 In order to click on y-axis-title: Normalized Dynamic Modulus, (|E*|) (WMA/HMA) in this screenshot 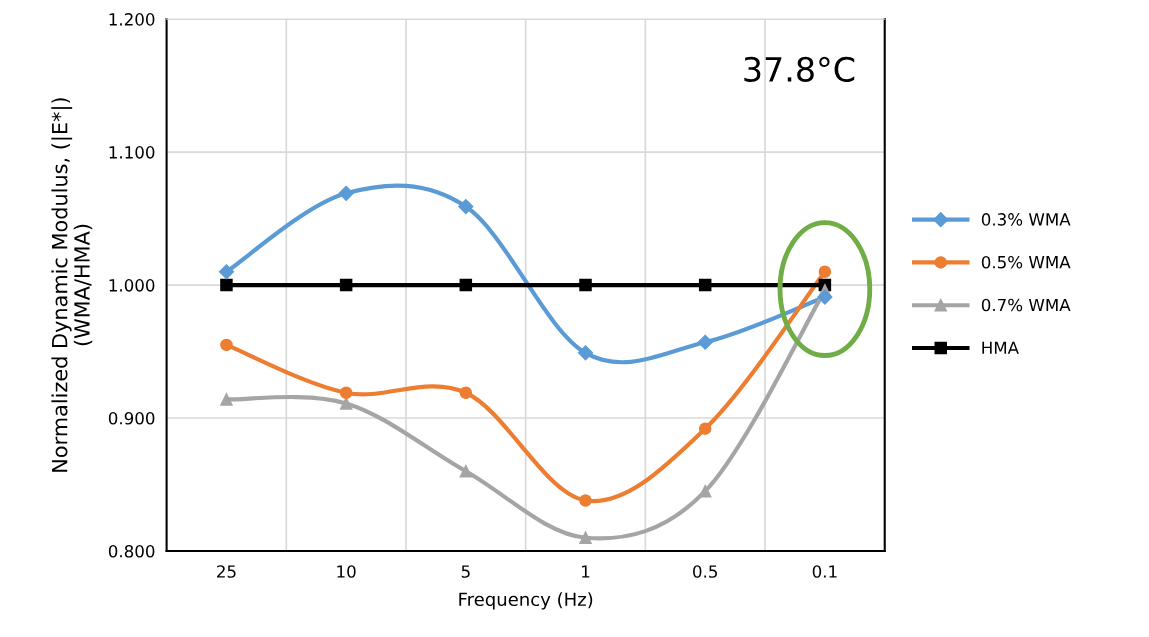, I will do `click(72, 285)`.